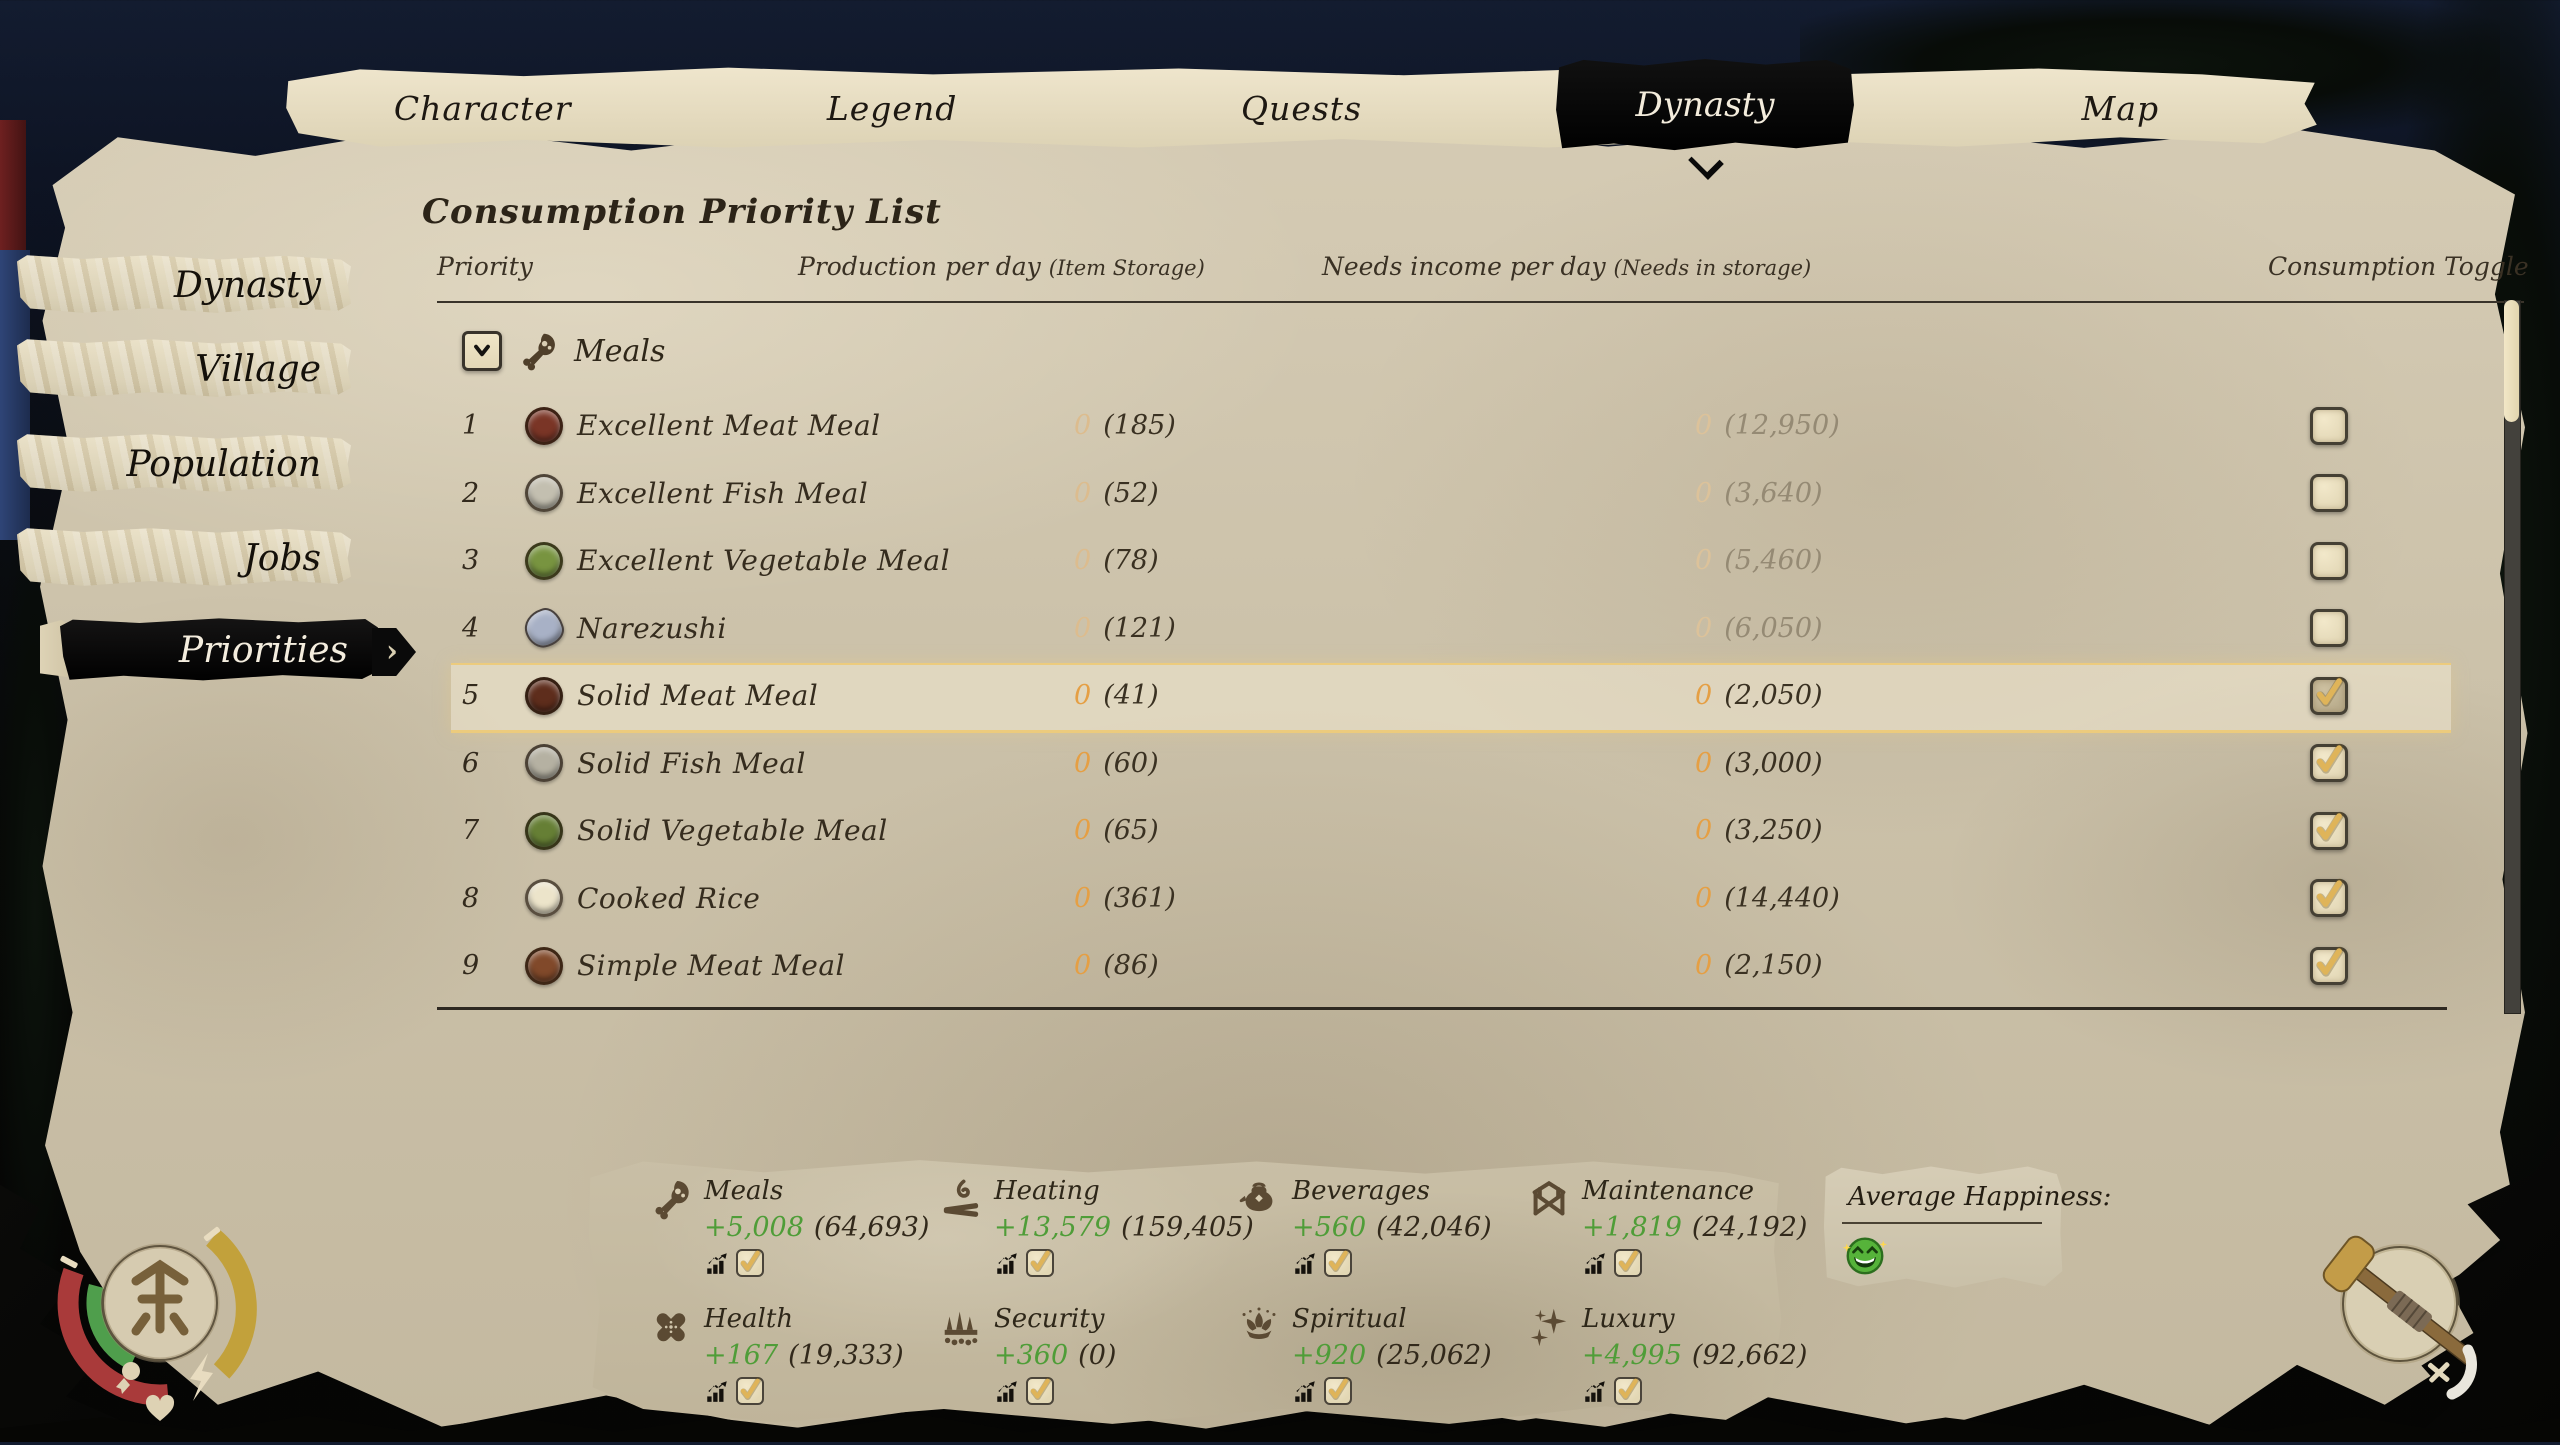  Describe the element at coordinates (1434, 1355) in the screenshot. I see `stat-storage: (25,062)` at that location.